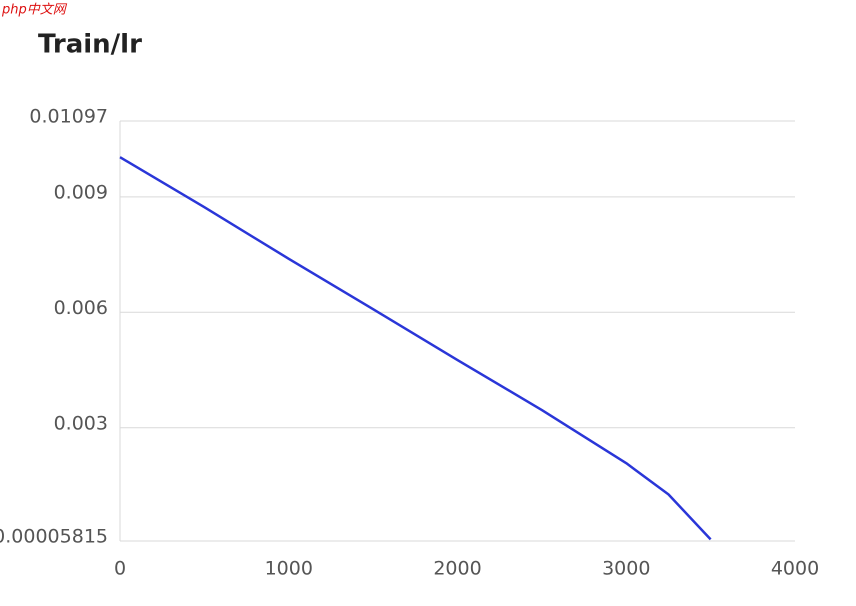 This screenshot has width=856, height=606. What do you see at coordinates (34, 10) in the screenshot?
I see `watermark: php中文网` at bounding box center [34, 10].